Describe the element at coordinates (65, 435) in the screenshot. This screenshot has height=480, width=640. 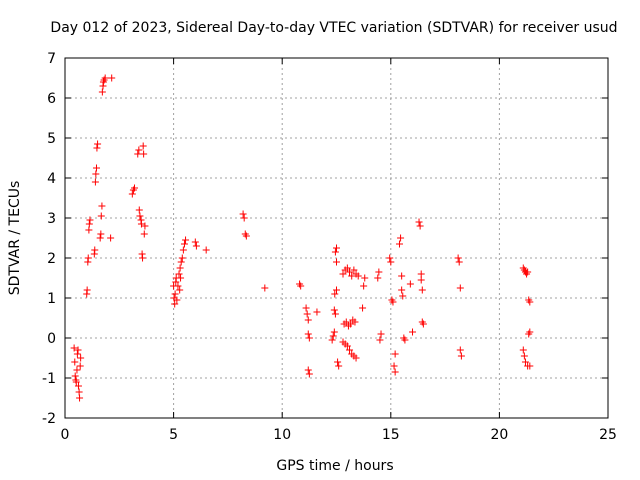
I see `x-tick-label: 0` at that location.